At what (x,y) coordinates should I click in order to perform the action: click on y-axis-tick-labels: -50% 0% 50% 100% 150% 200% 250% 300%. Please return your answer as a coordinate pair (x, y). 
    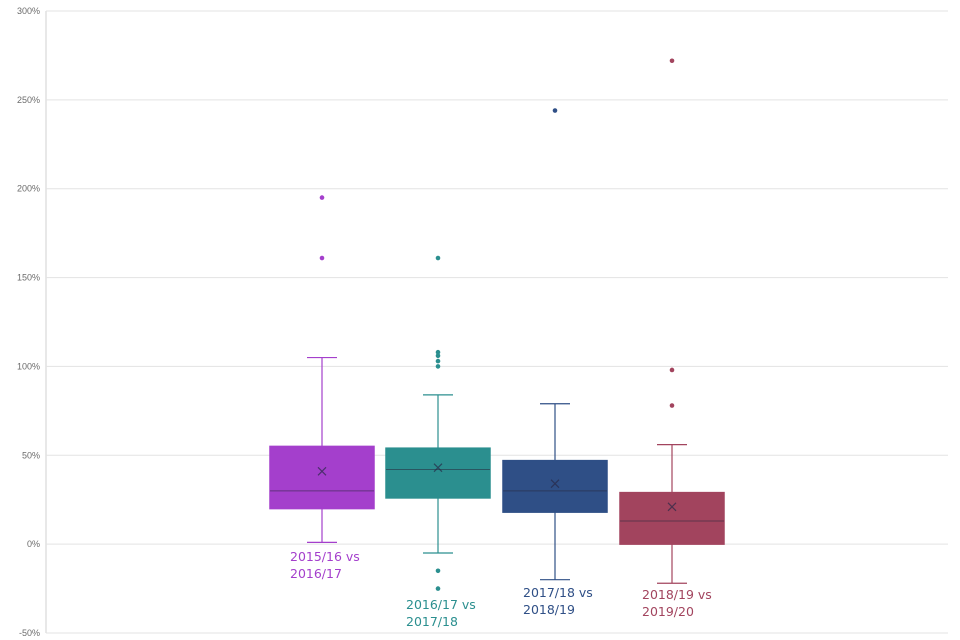
    Looking at the image, I should click on (28, 322).